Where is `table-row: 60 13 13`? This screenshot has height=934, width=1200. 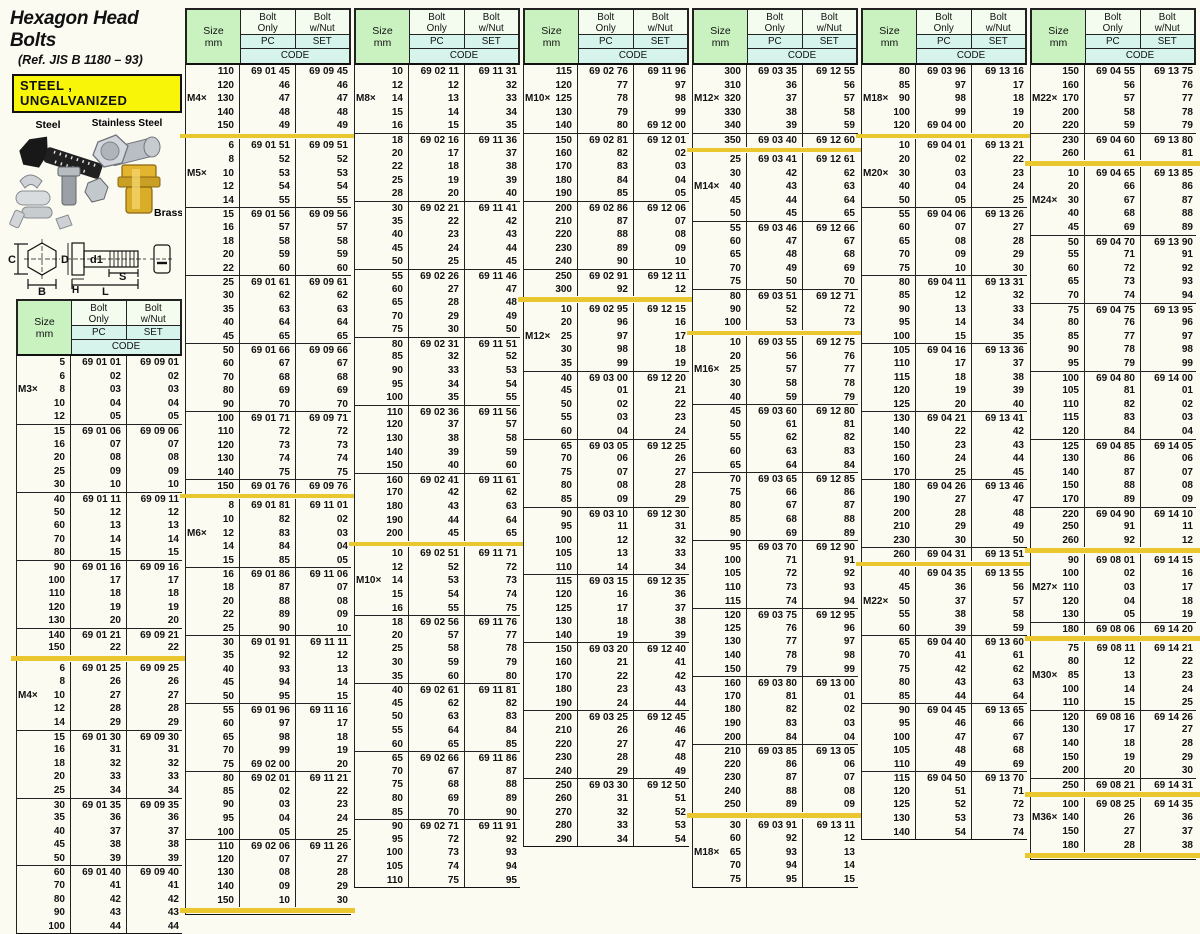 table-row: 60 13 13 is located at coordinates (99, 526).